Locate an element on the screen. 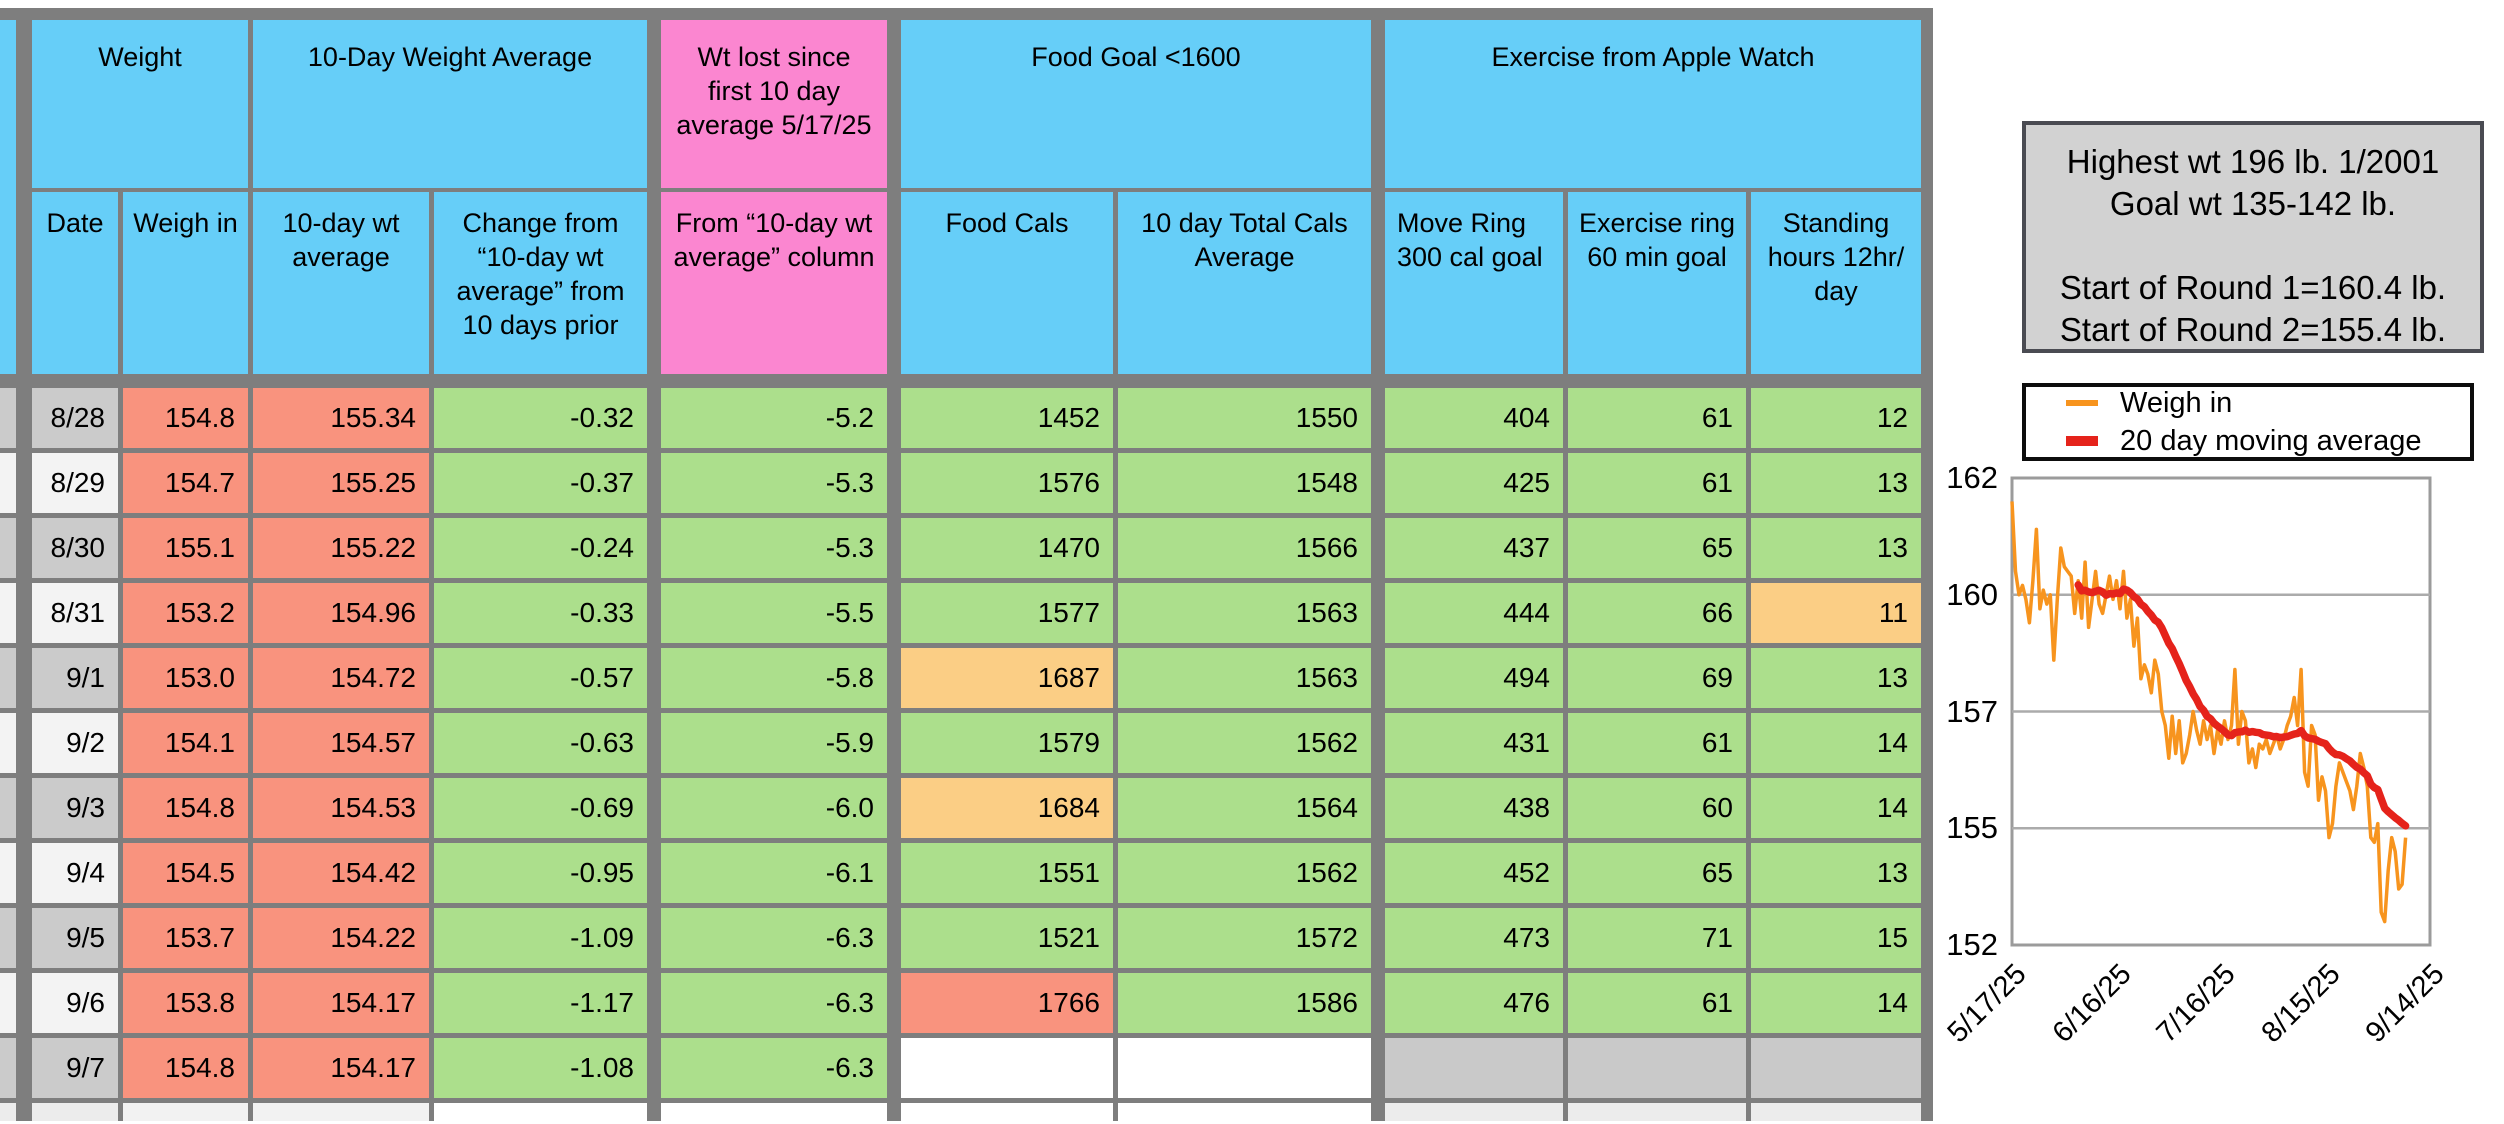 The image size is (2504, 1124). table-cell-avg: 155.25 is located at coordinates (341, 483).